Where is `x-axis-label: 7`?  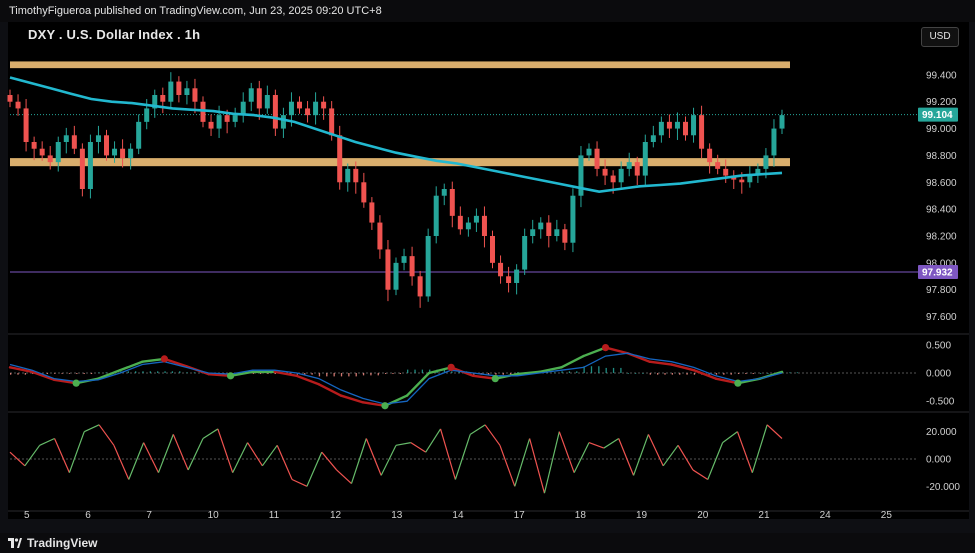 x-axis-label: 7 is located at coordinates (149, 515).